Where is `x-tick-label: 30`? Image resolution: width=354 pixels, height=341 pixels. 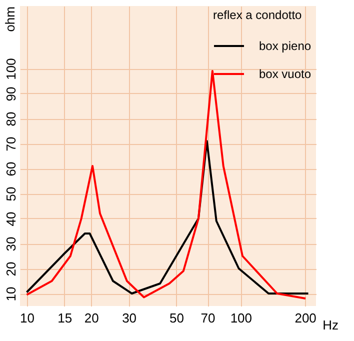 x-tick-label: 30 is located at coordinates (129, 318).